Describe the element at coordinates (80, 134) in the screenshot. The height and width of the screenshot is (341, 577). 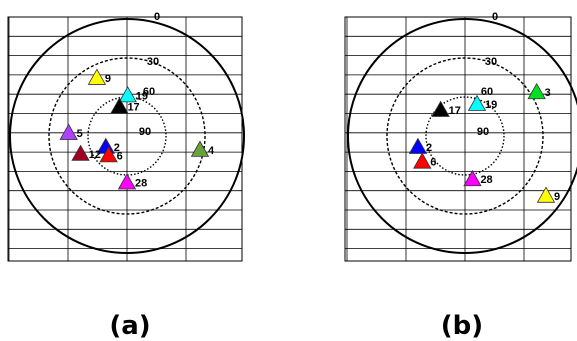
I see `satellite-label: 5` at that location.